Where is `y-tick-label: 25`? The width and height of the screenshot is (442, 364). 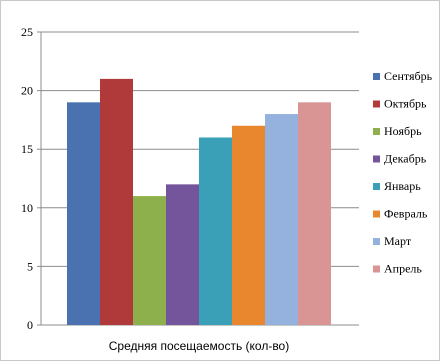 y-tick-label: 25 is located at coordinates (27, 32).